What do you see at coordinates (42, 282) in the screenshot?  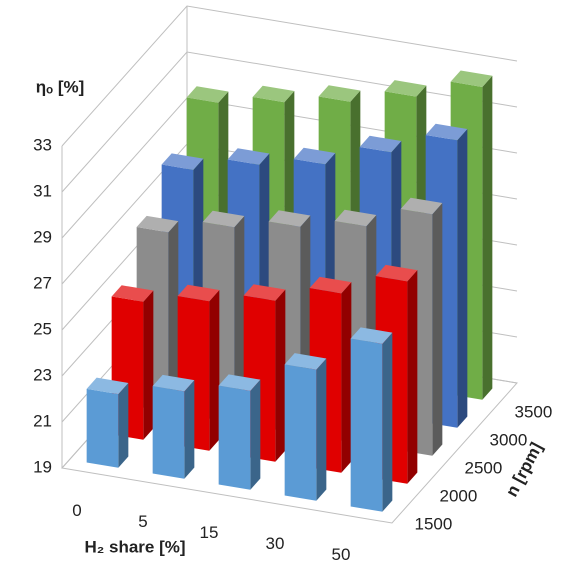 I see `y-tick-label: 27` at bounding box center [42, 282].